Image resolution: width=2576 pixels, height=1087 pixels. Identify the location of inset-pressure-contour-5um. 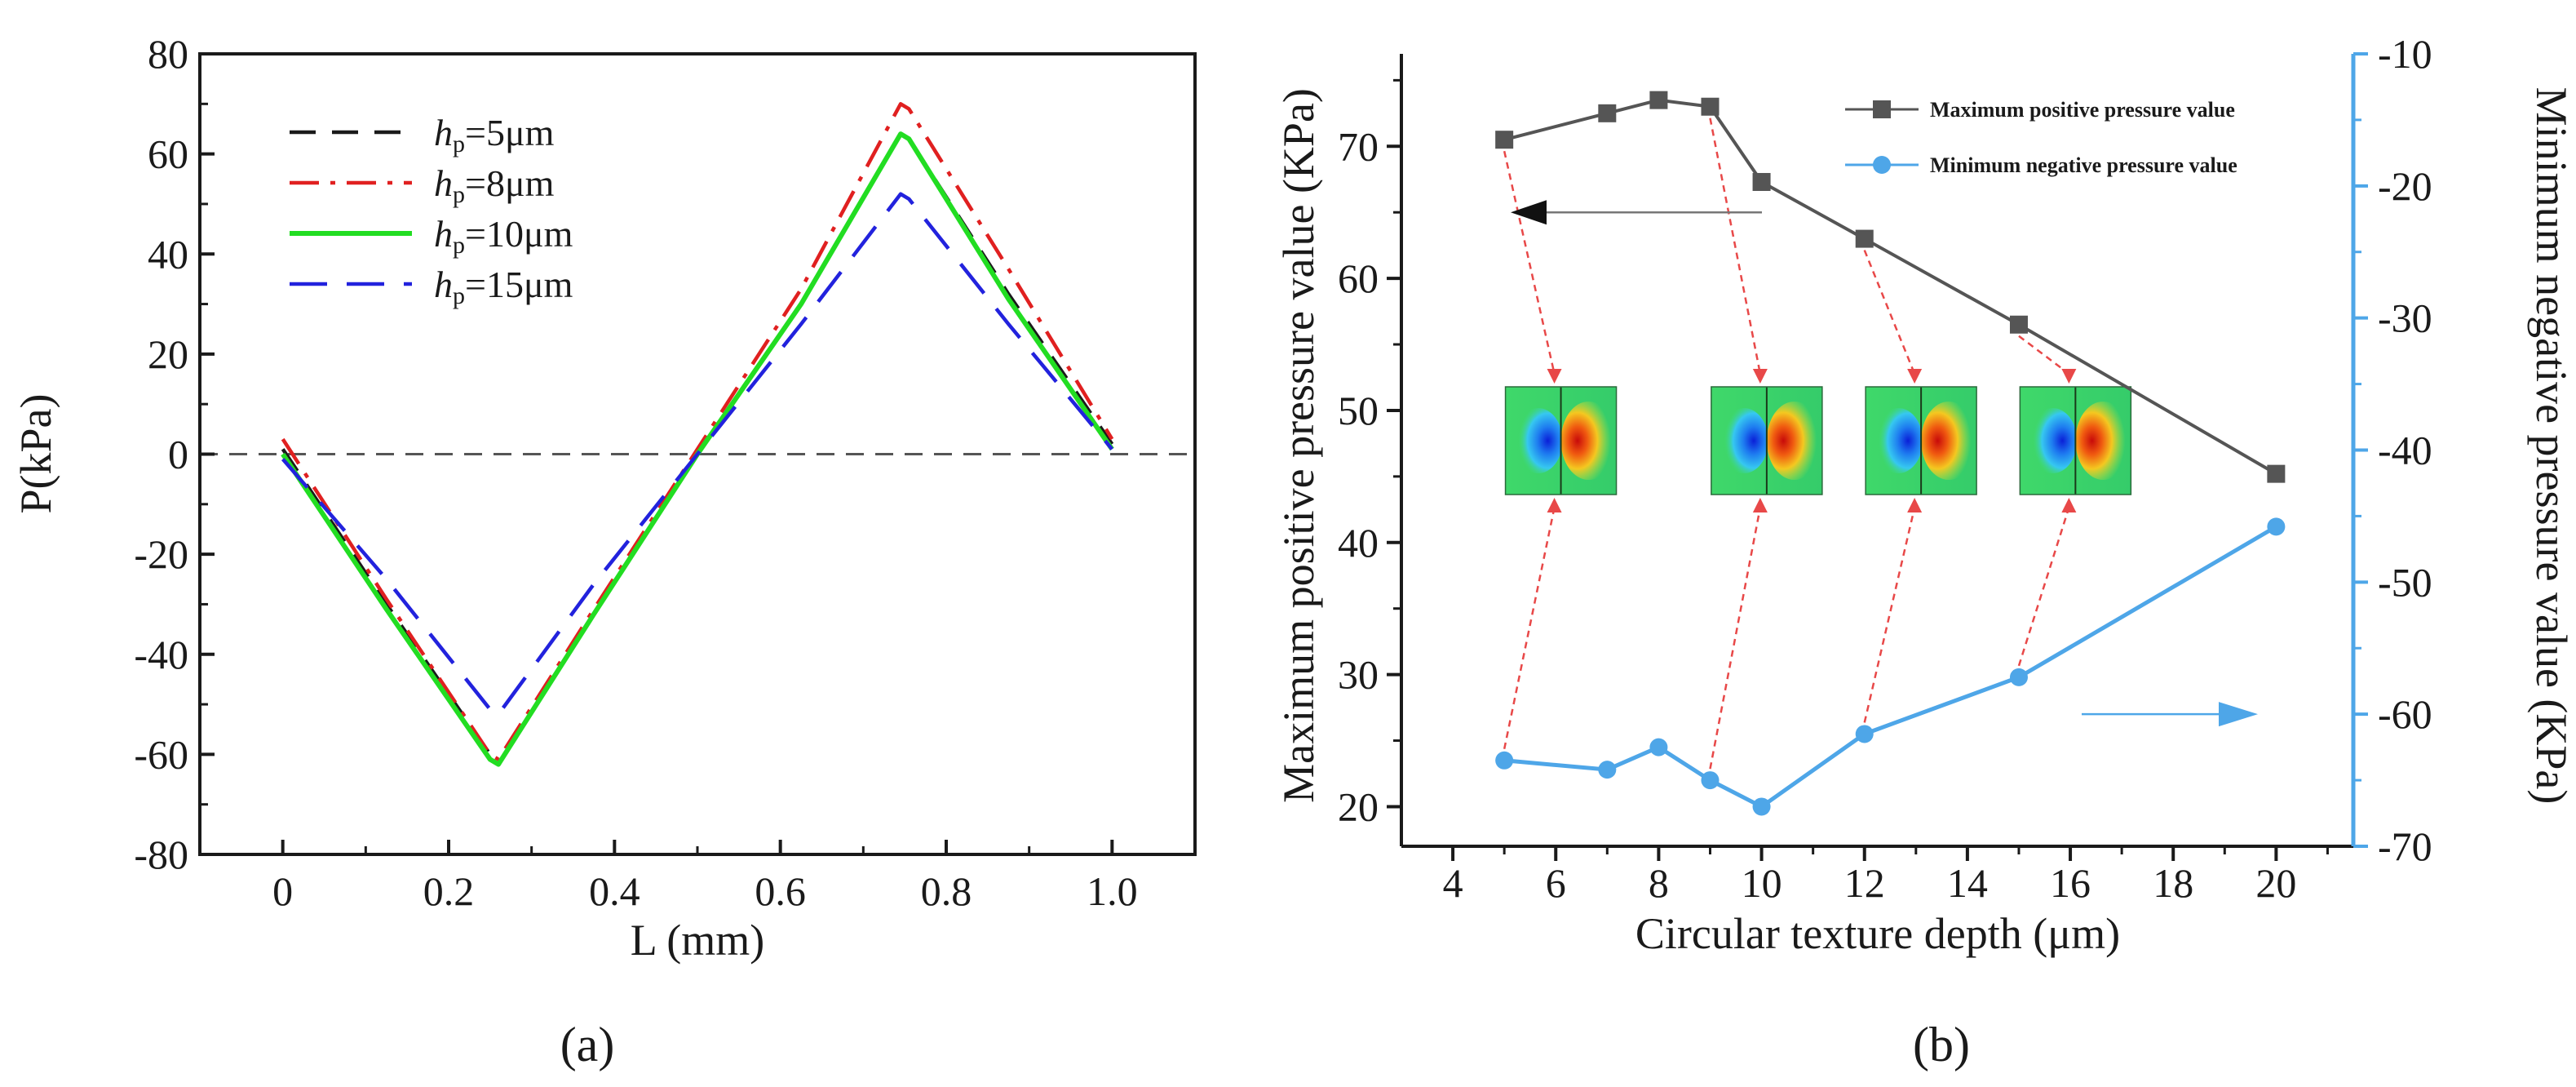
(1561, 440).